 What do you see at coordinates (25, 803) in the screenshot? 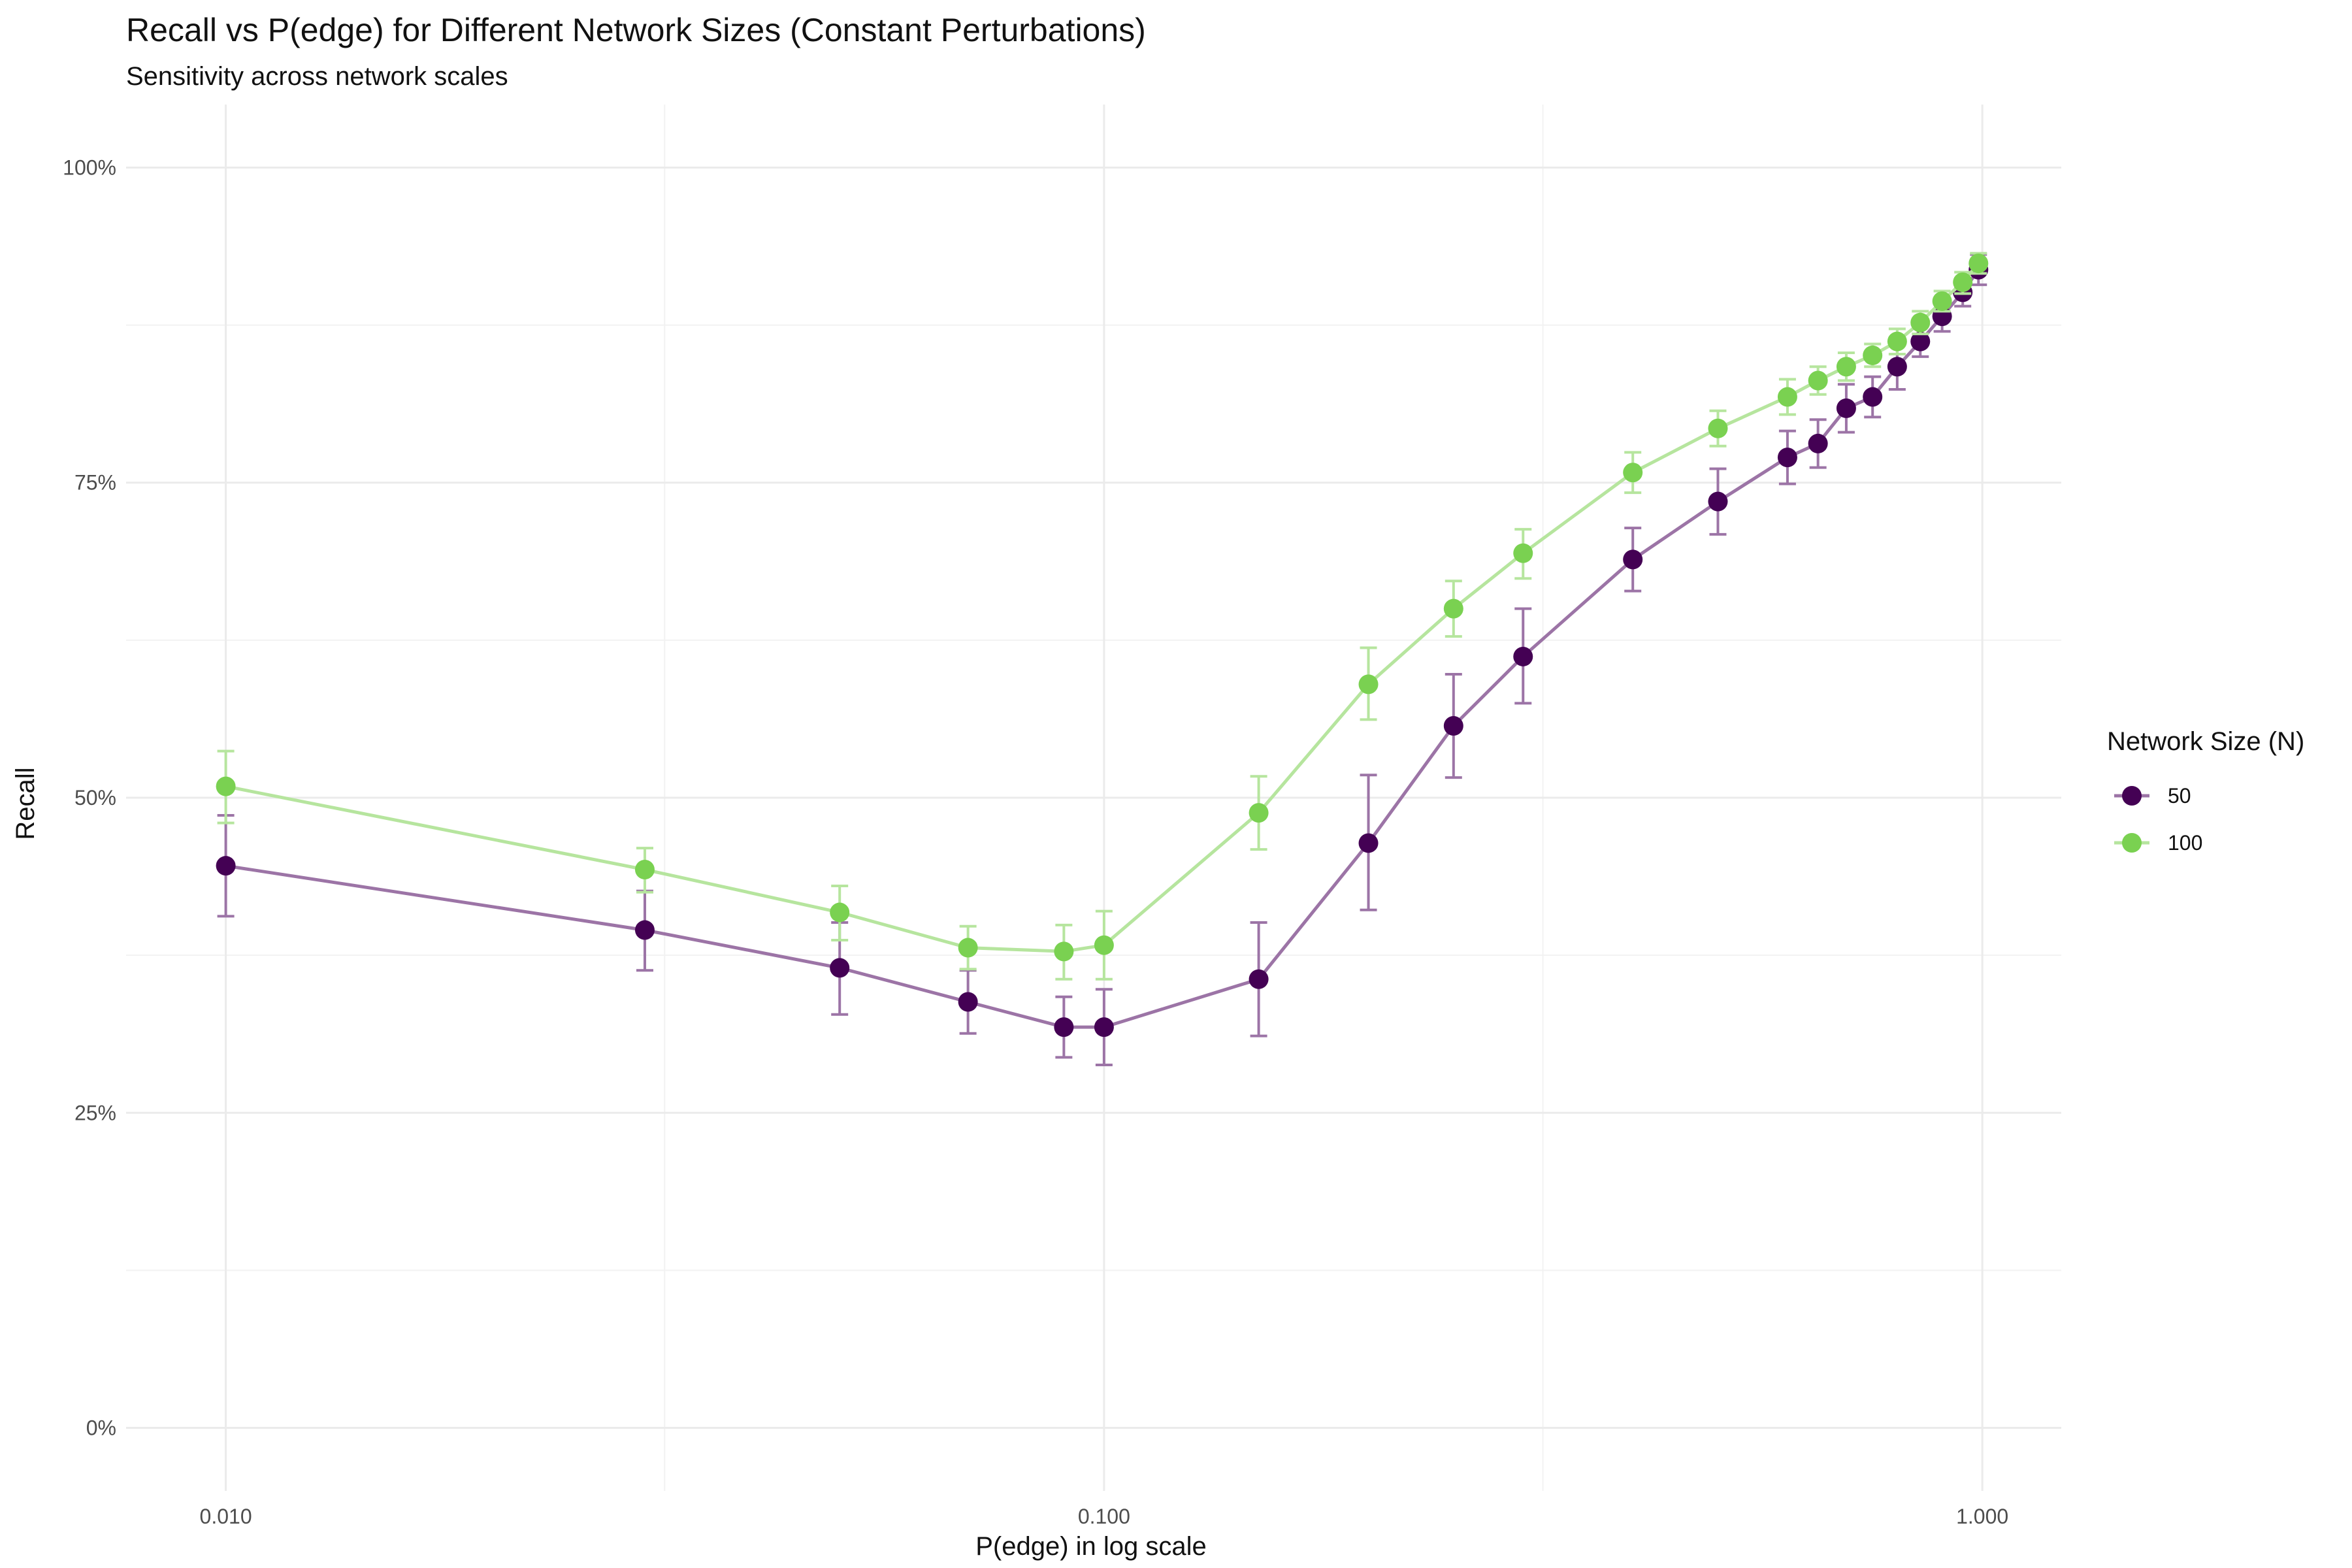
I see `y-axis-title: Recall` at bounding box center [25, 803].